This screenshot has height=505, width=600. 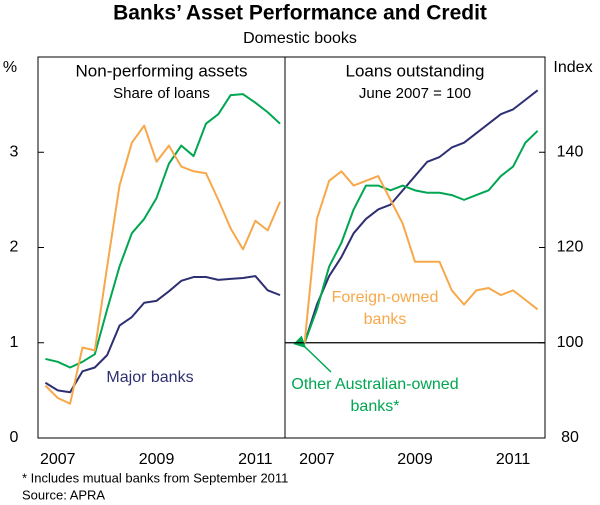 What do you see at coordinates (375, 406) in the screenshot?
I see `annotation: banks*` at bounding box center [375, 406].